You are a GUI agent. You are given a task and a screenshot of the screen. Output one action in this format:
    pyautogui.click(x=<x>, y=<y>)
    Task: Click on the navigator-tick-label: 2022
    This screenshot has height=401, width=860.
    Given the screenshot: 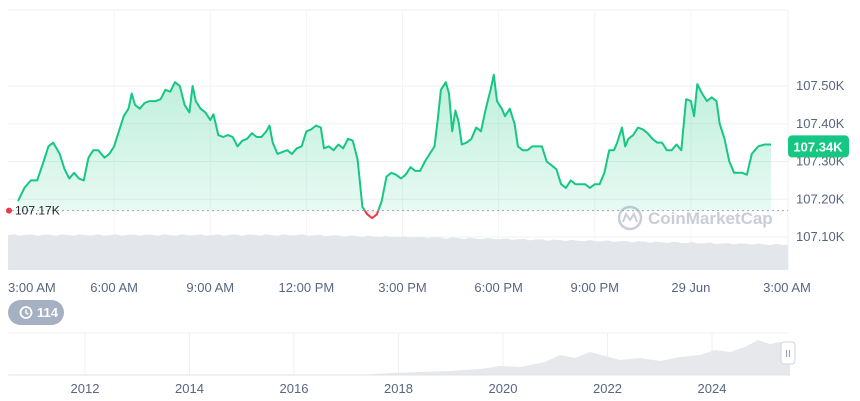 What is the action you would take?
    pyautogui.click(x=607, y=388)
    